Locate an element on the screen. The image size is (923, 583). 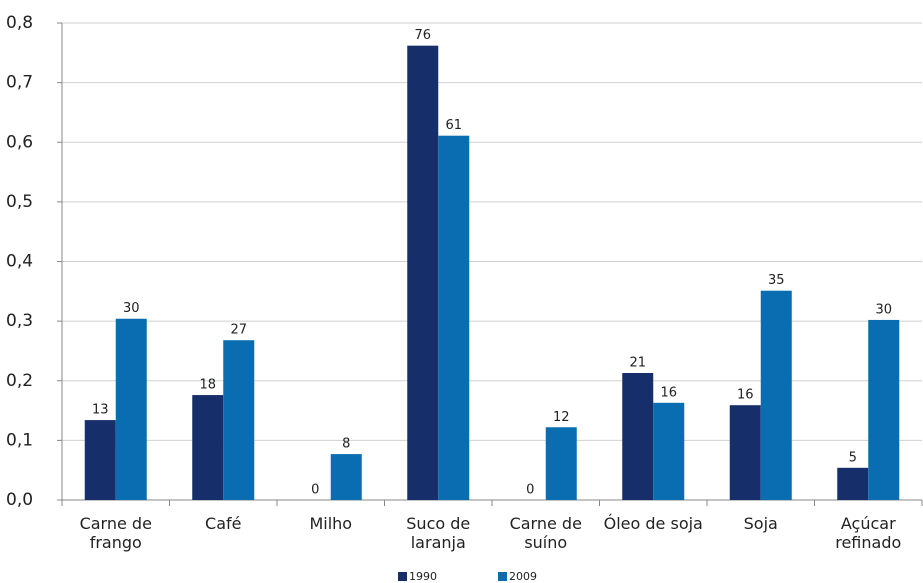
x-tick-label: Carne de suíno is located at coordinates (545, 533).